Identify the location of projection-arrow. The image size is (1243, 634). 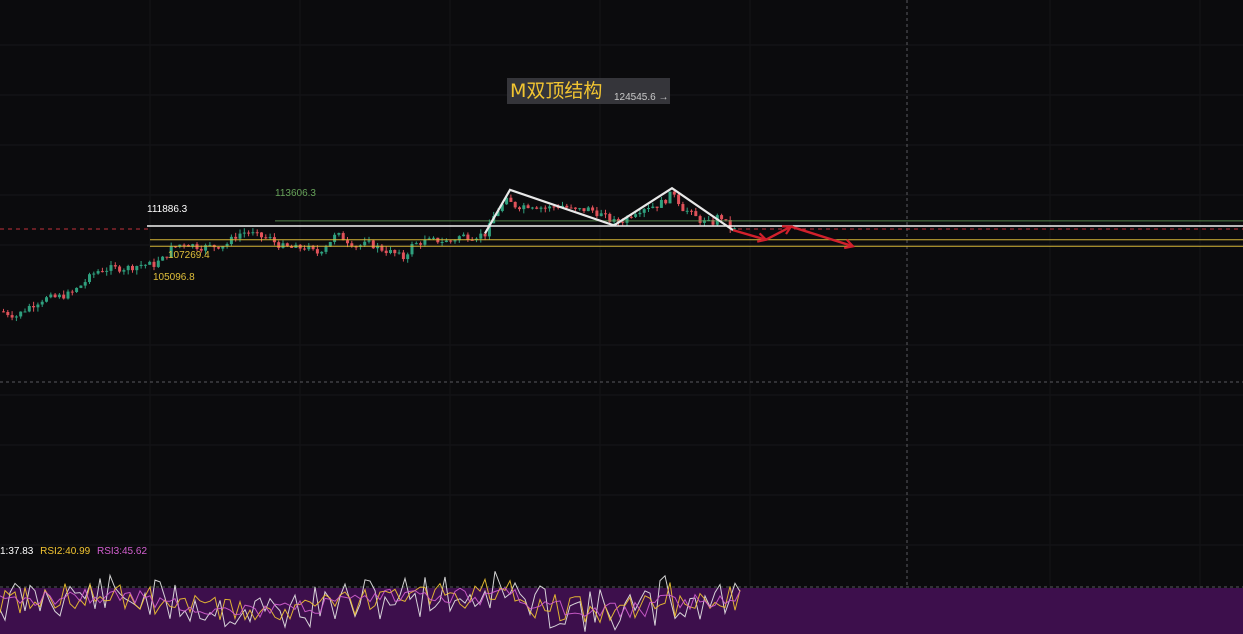
(822, 236).